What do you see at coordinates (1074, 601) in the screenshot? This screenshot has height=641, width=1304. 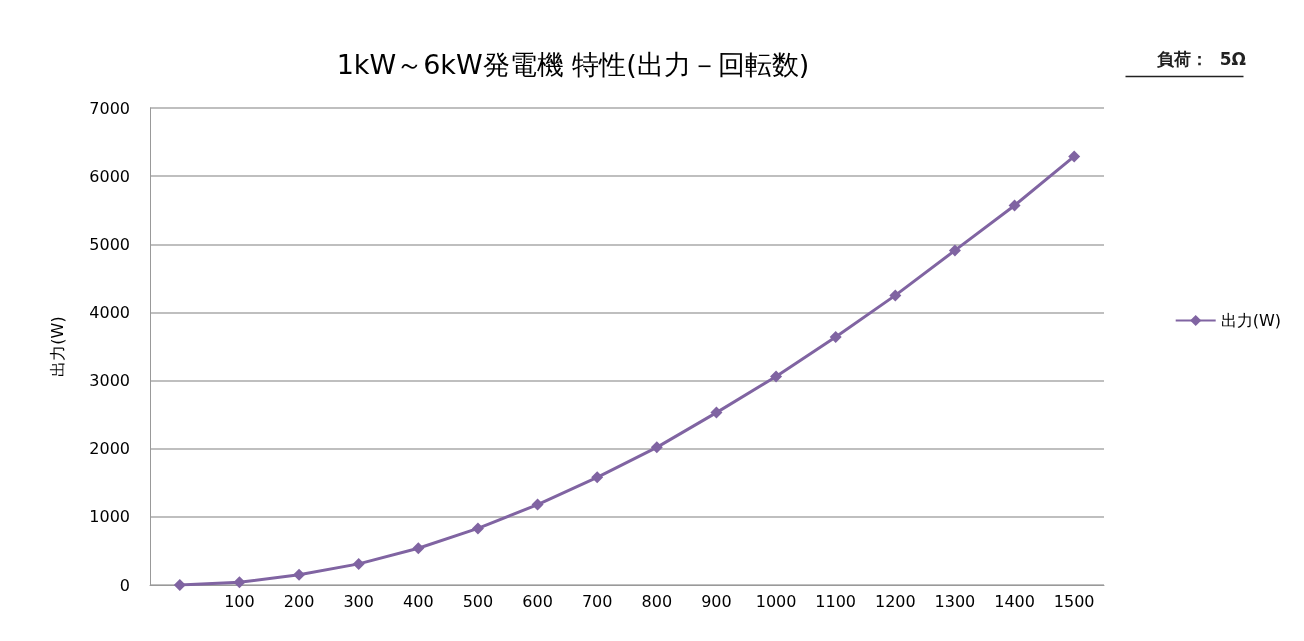 I see `x-tick-label: 1500` at bounding box center [1074, 601].